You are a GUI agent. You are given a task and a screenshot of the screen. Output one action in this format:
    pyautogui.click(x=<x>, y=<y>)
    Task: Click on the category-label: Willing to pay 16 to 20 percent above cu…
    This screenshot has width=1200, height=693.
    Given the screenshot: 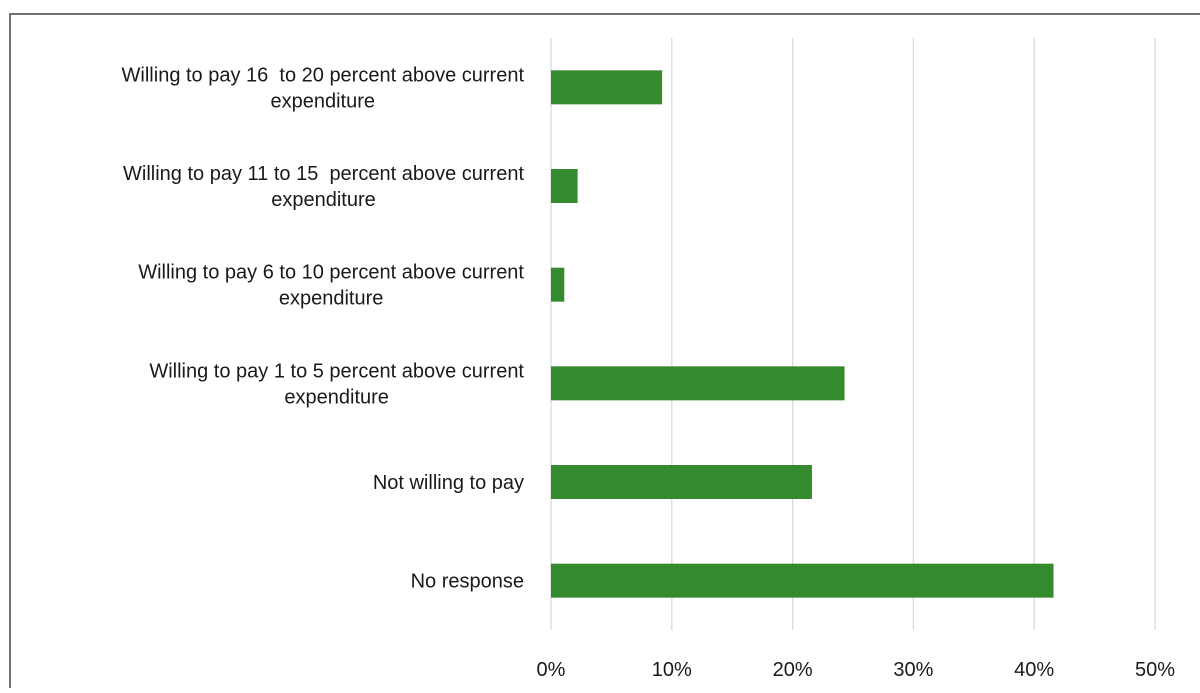 What is the action you would take?
    pyautogui.click(x=323, y=88)
    